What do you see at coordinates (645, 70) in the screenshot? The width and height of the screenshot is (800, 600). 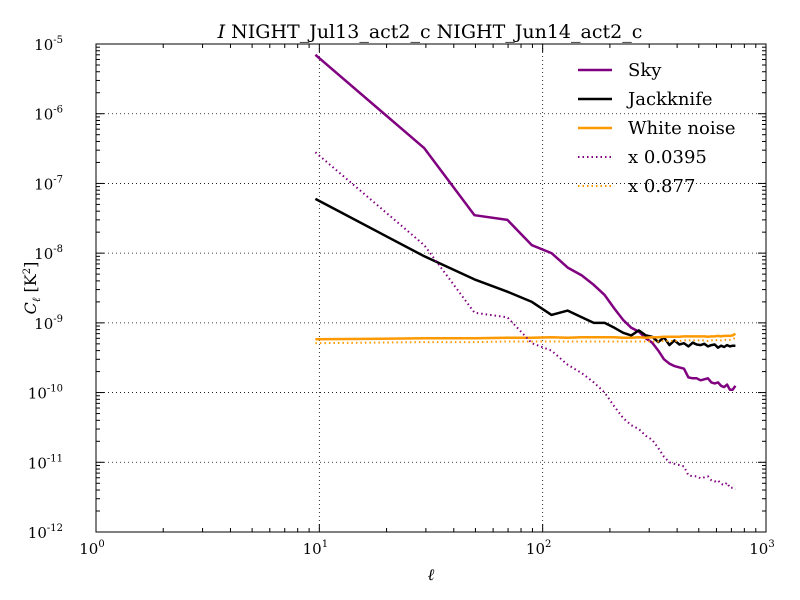 I see `legend-label: Sky` at bounding box center [645, 70].